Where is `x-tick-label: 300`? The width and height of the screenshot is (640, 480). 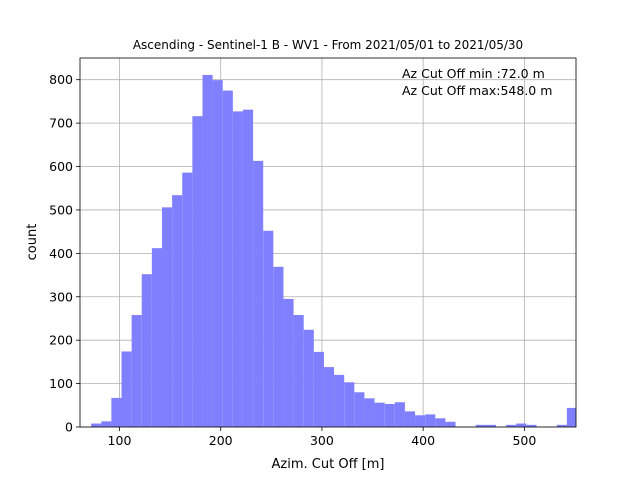 x-tick-label: 300 is located at coordinates (322, 440).